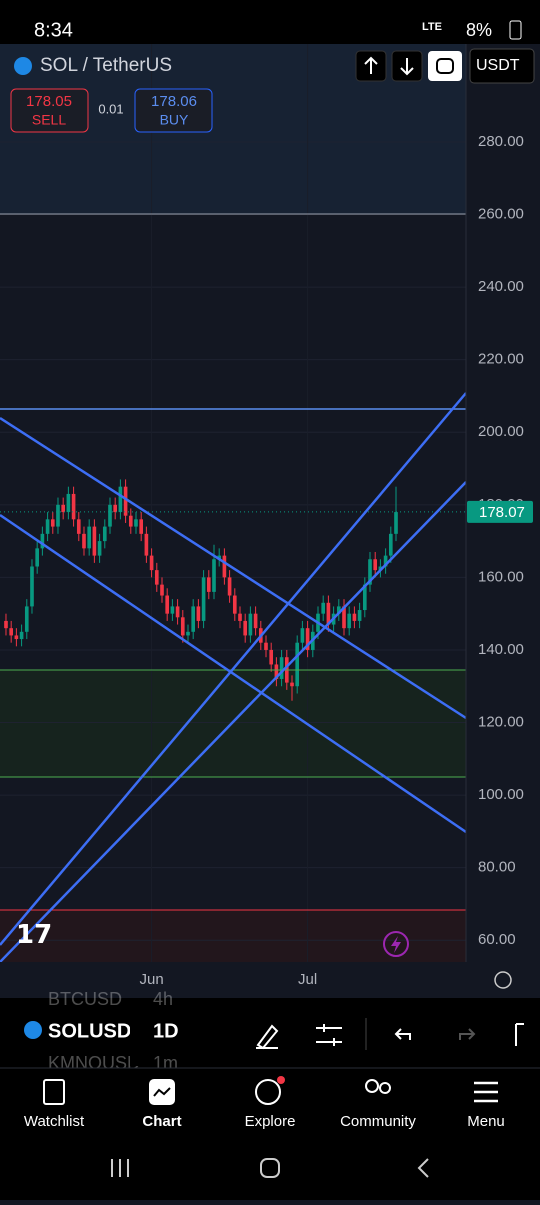 Image resolution: width=540 pixels, height=1205 pixels. I want to click on y-tick-label: 160.00, so click(501, 576).